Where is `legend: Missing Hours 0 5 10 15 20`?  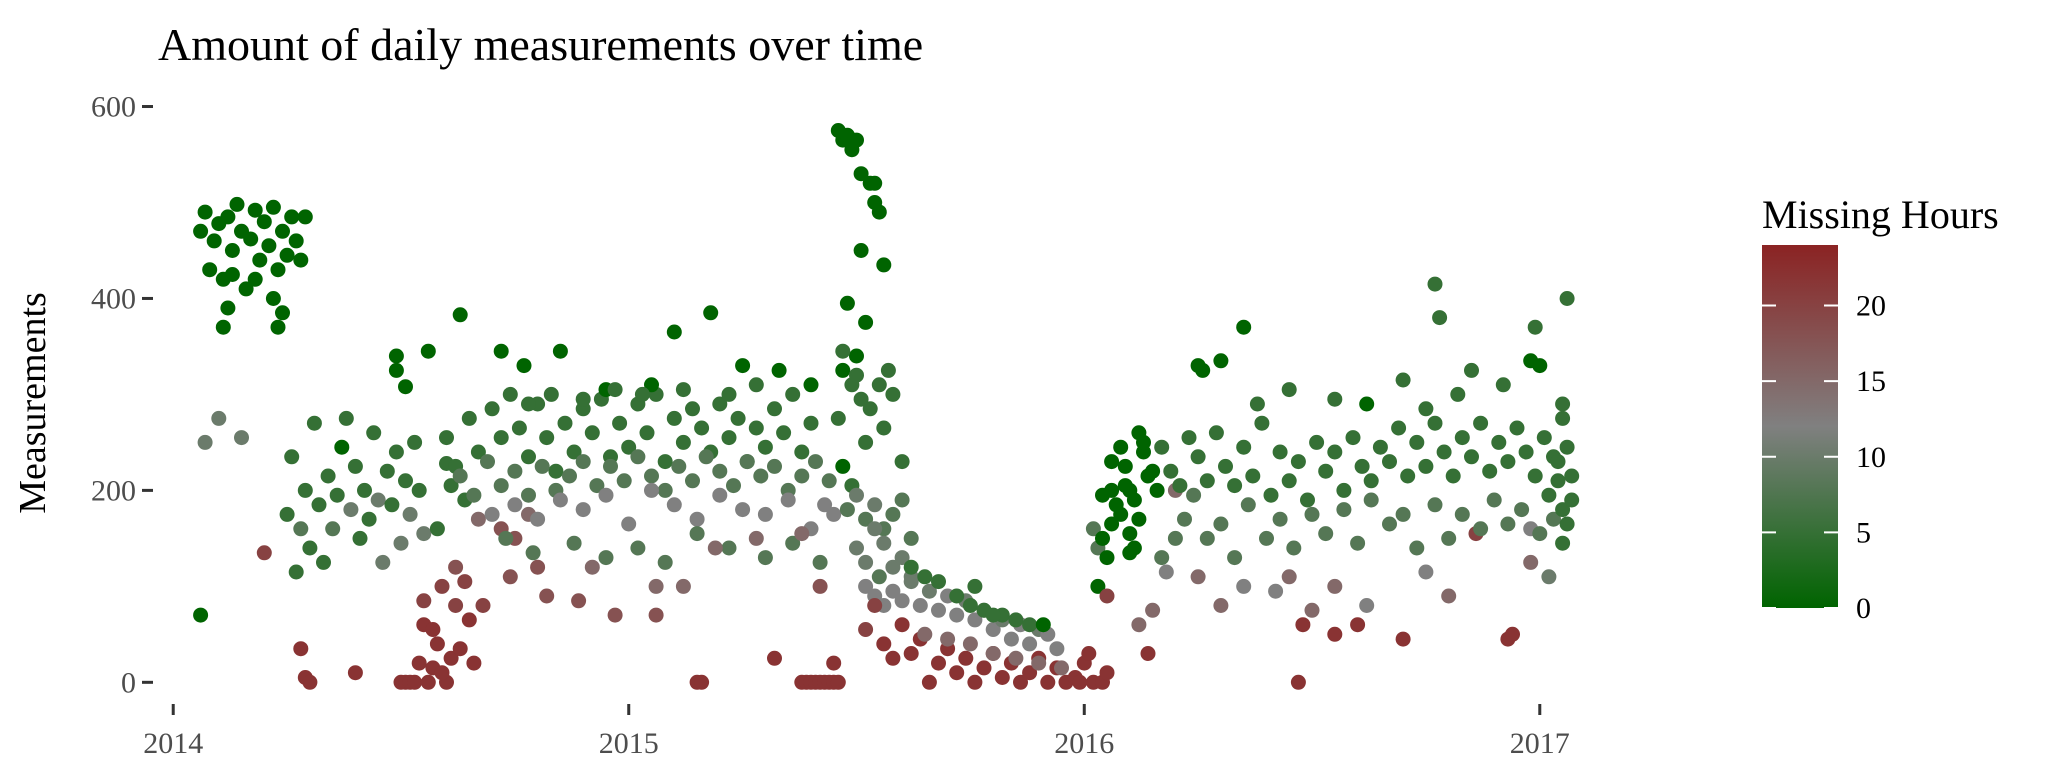
legend: Missing Hours 0 5 10 15 20 is located at coordinates (1880, 408).